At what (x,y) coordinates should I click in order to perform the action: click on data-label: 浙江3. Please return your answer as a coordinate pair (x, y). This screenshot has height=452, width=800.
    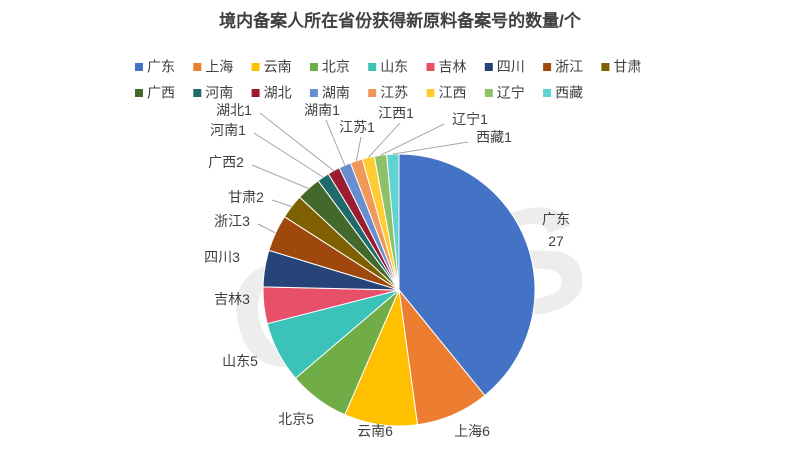
    Looking at the image, I should click on (232, 221).